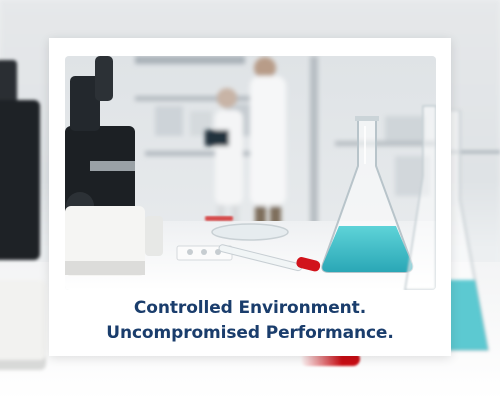  Describe the element at coordinates (250, 308) in the screenshot. I see `caption-line-1: Controlled Environment.` at that location.